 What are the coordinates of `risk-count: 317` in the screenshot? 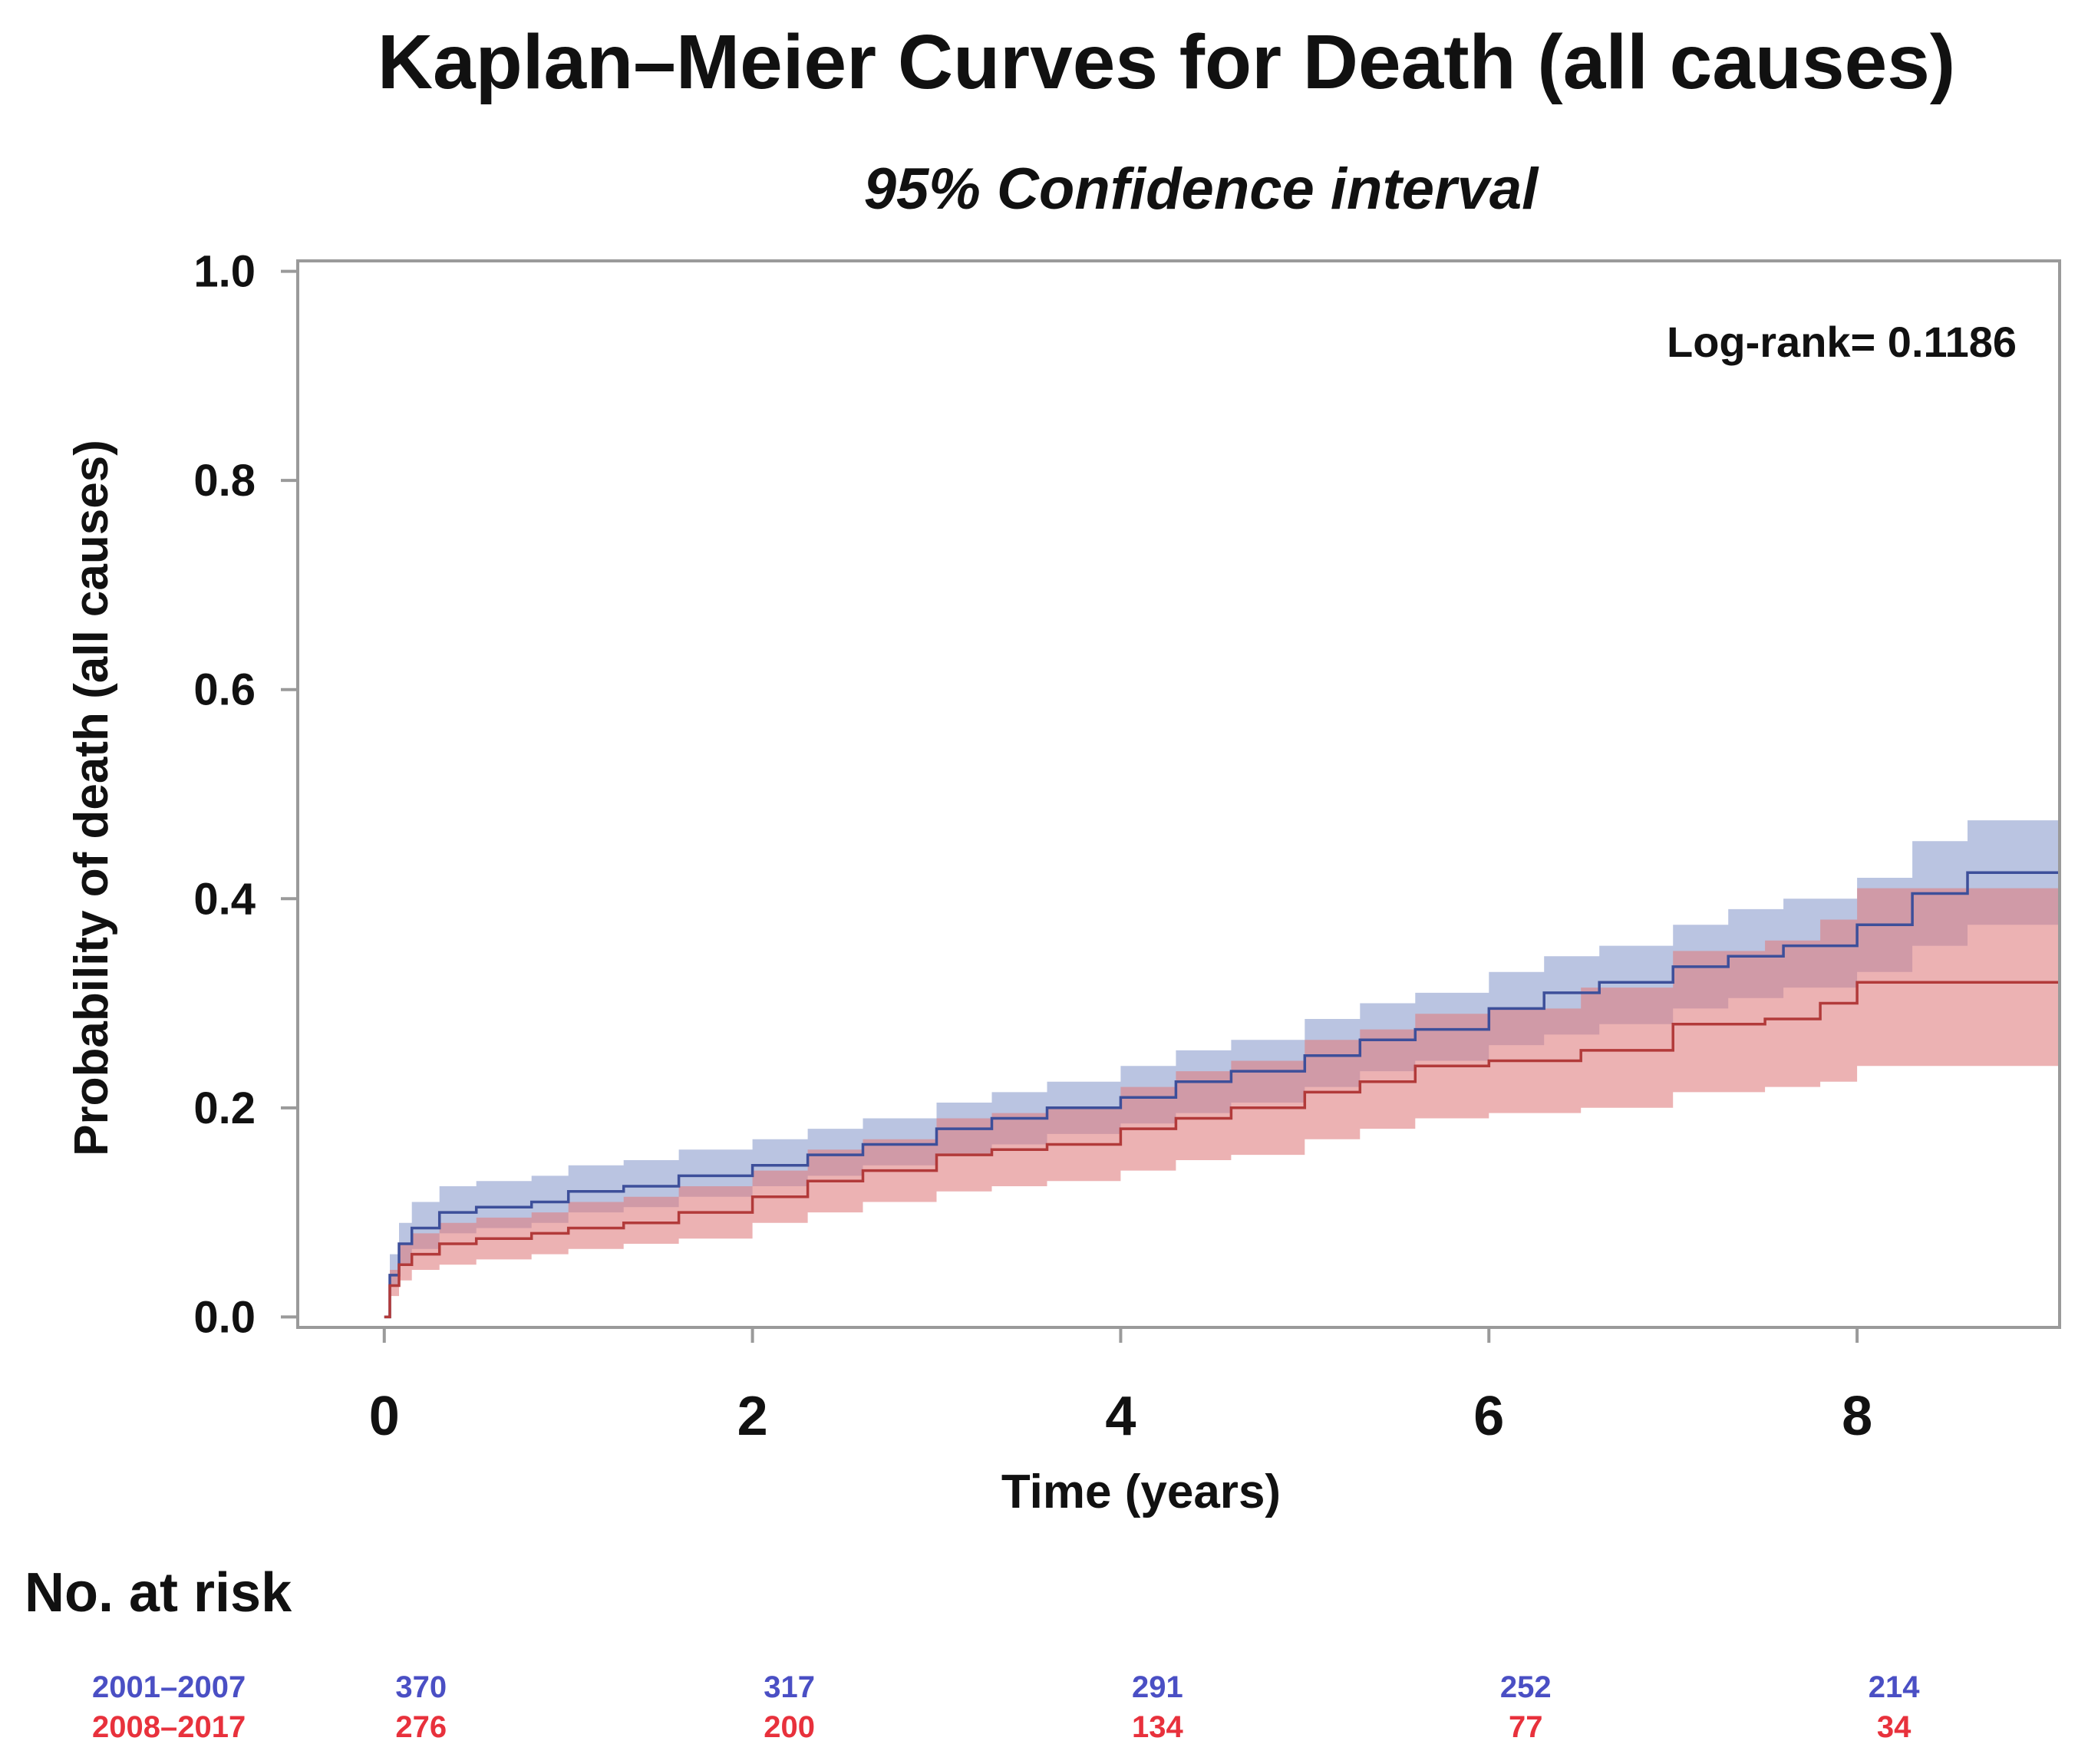 It's located at (789, 1687).